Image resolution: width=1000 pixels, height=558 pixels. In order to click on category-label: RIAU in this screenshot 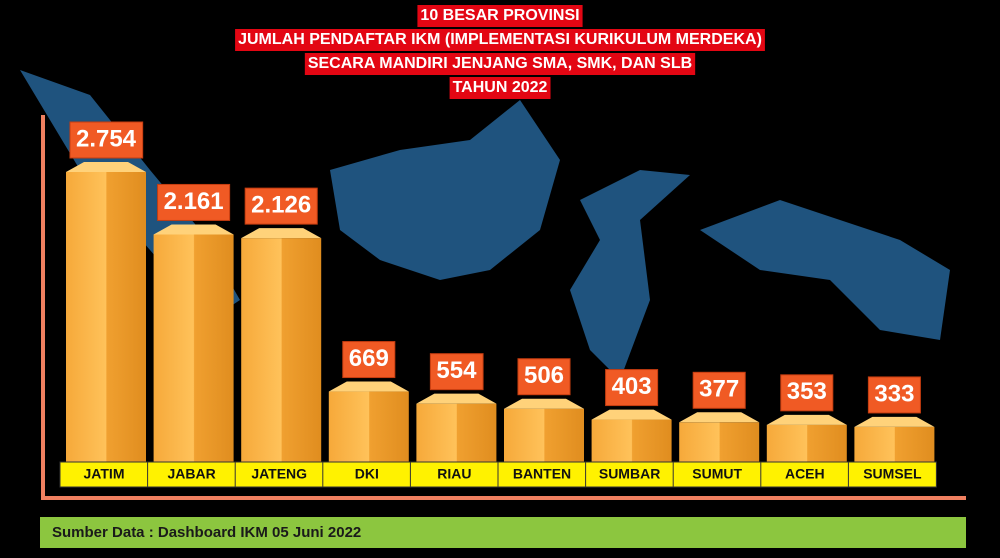, I will do `click(454, 474)`.